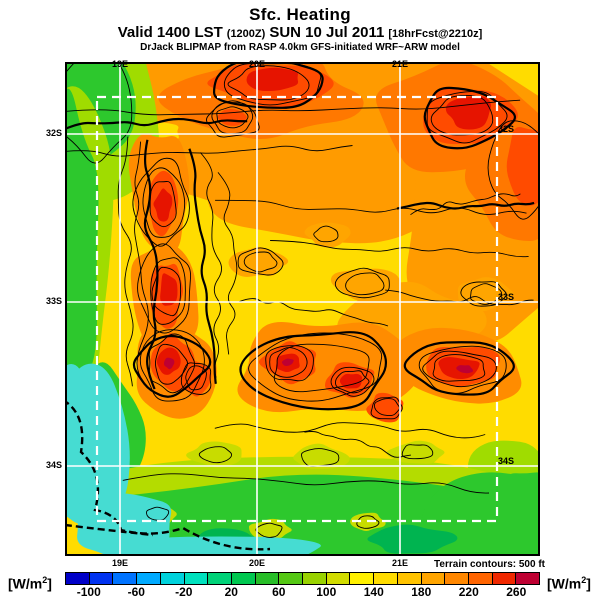  Describe the element at coordinates (400, 64) in the screenshot. I see `lon-label-top: 21E` at that location.